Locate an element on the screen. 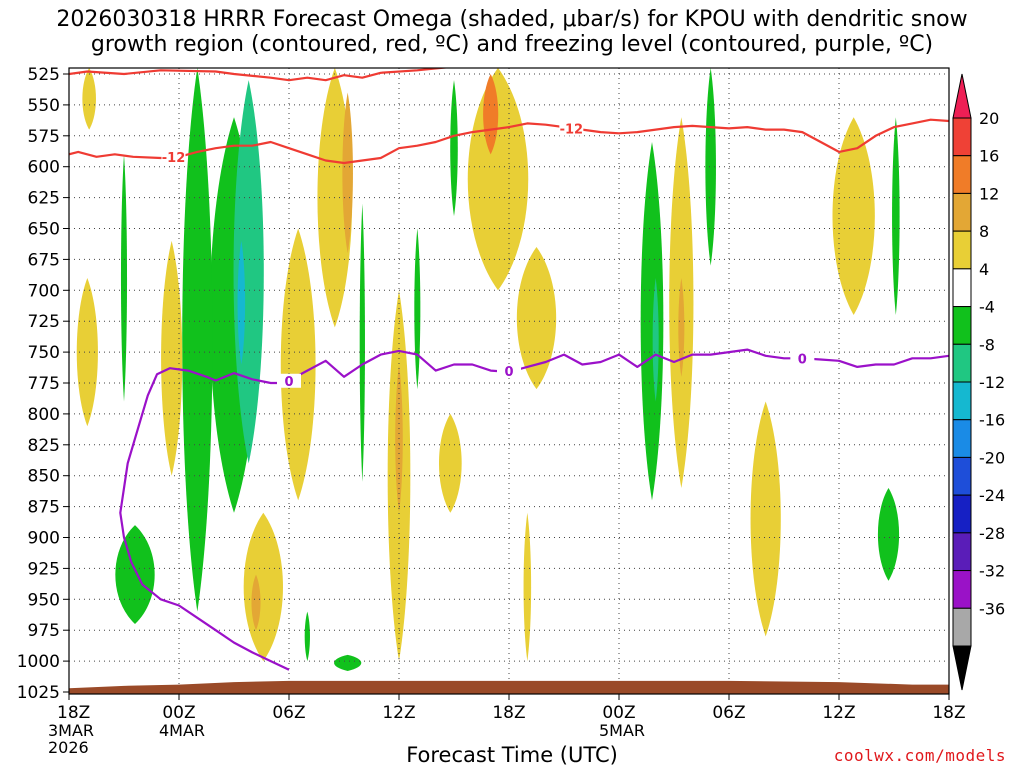 The height and width of the screenshot is (768, 1024). omega-region-cyan is located at coordinates (241, 302).